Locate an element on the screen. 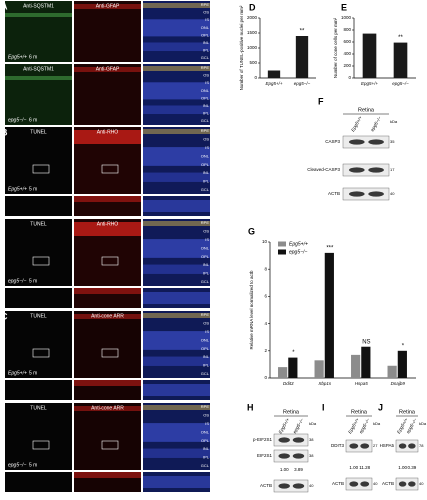 The image size is (427, 500). kda-label: 35 is located at coordinates (392, 141).